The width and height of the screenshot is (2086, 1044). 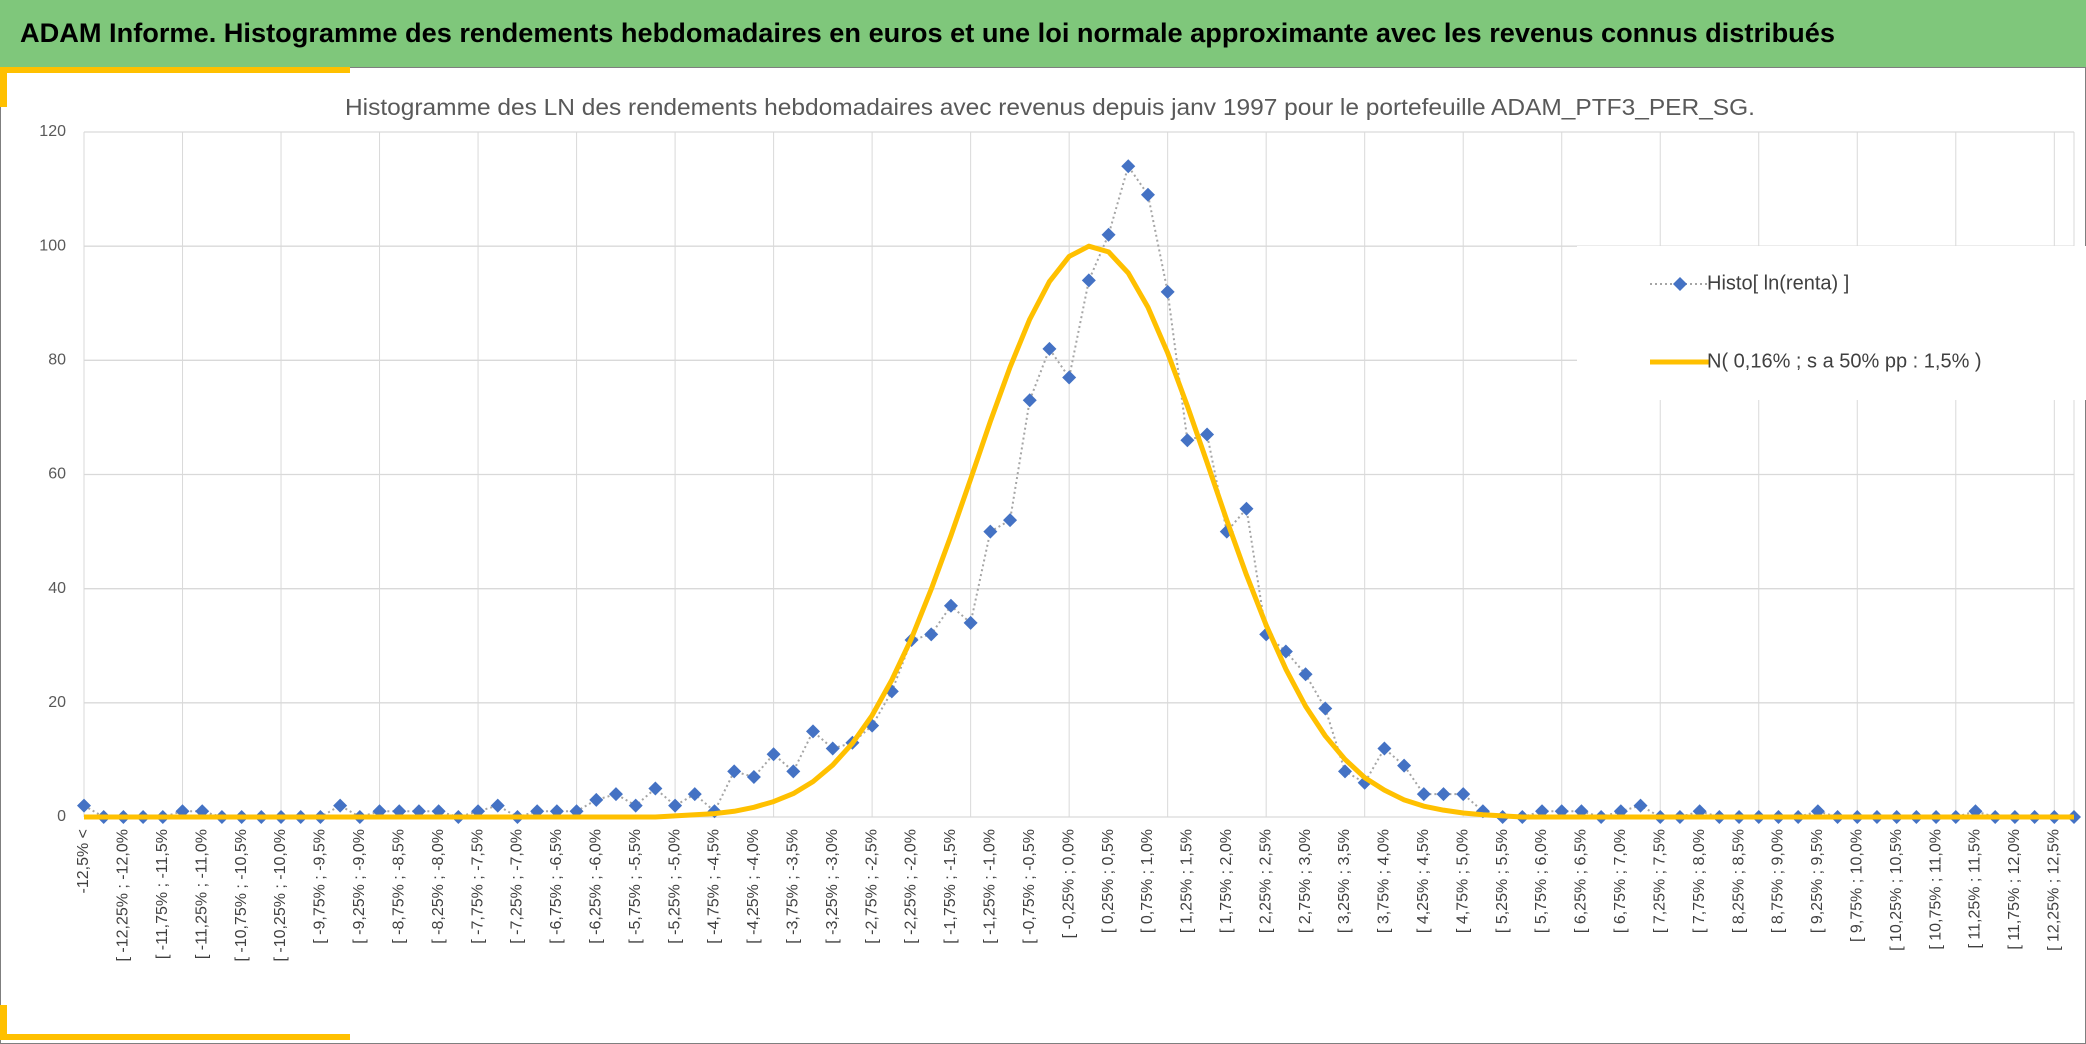 What do you see at coordinates (438, 886) in the screenshot?
I see `x-tick-label: [ -8,25% ; -8,0%` at bounding box center [438, 886].